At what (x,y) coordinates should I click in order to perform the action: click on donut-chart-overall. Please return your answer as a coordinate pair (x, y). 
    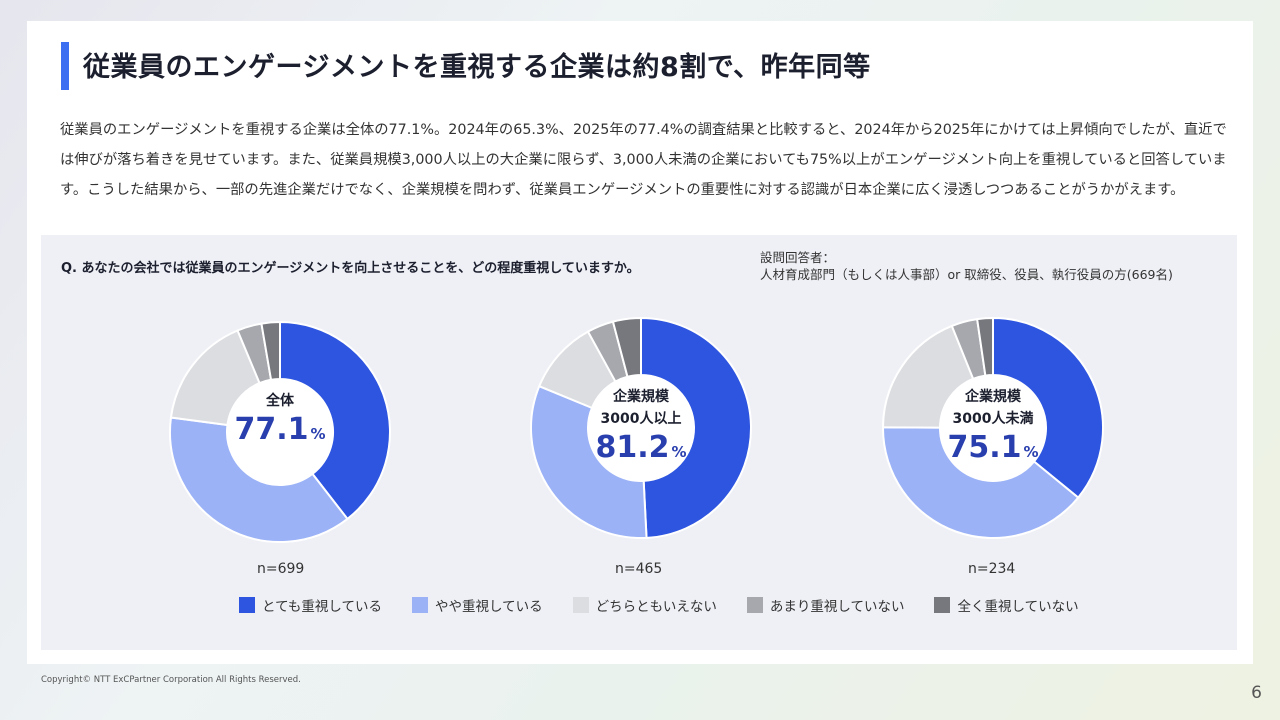
    Looking at the image, I should click on (280, 431).